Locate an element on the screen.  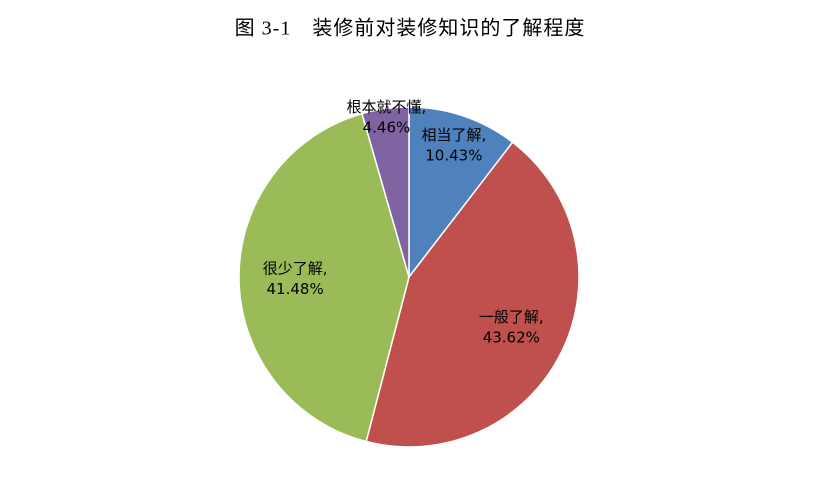
data-label-name: 根本就不懂, is located at coordinates (387, 107).